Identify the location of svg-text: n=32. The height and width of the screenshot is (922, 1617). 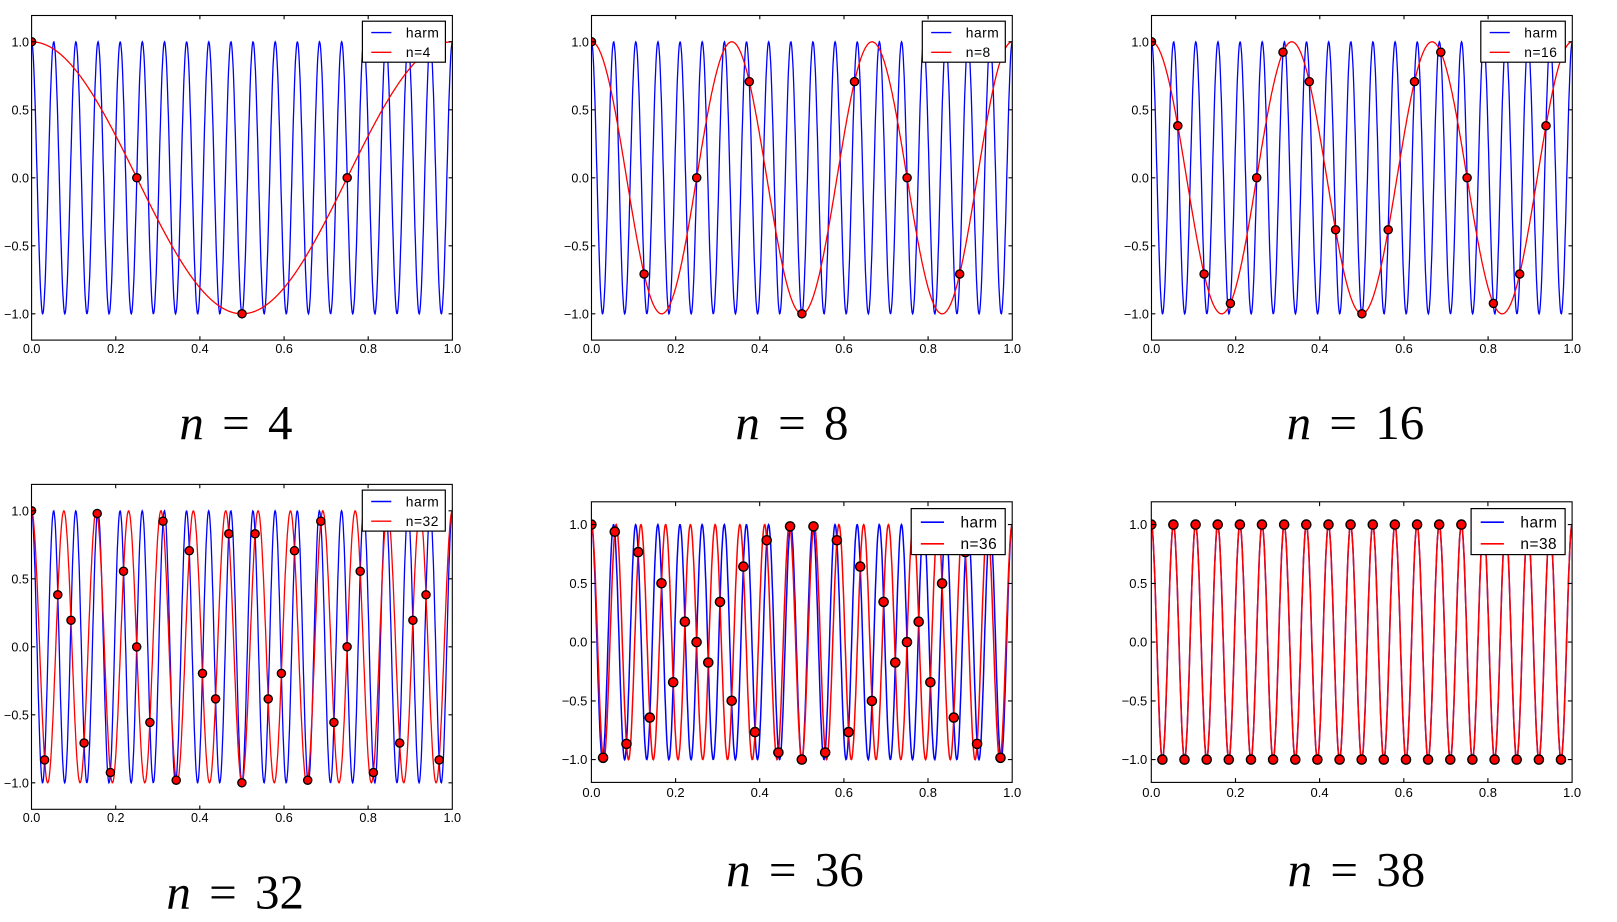
(422, 521).